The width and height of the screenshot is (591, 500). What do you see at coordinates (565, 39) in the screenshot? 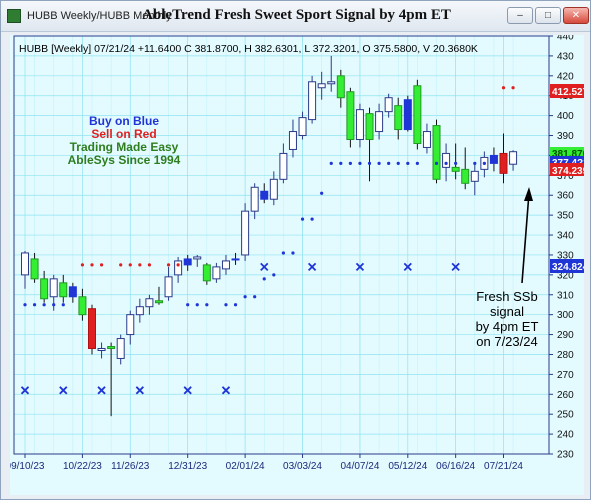
I see `y-tick-label: 440` at bounding box center [565, 39].